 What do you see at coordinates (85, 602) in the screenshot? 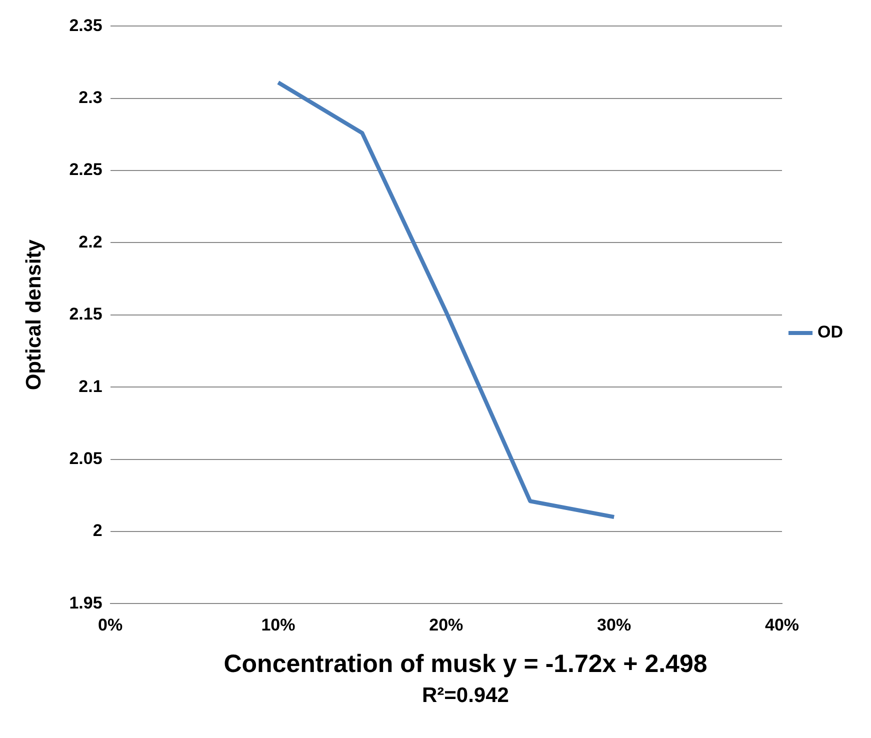
I see `y-tick-label: 1.95` at bounding box center [85, 602].